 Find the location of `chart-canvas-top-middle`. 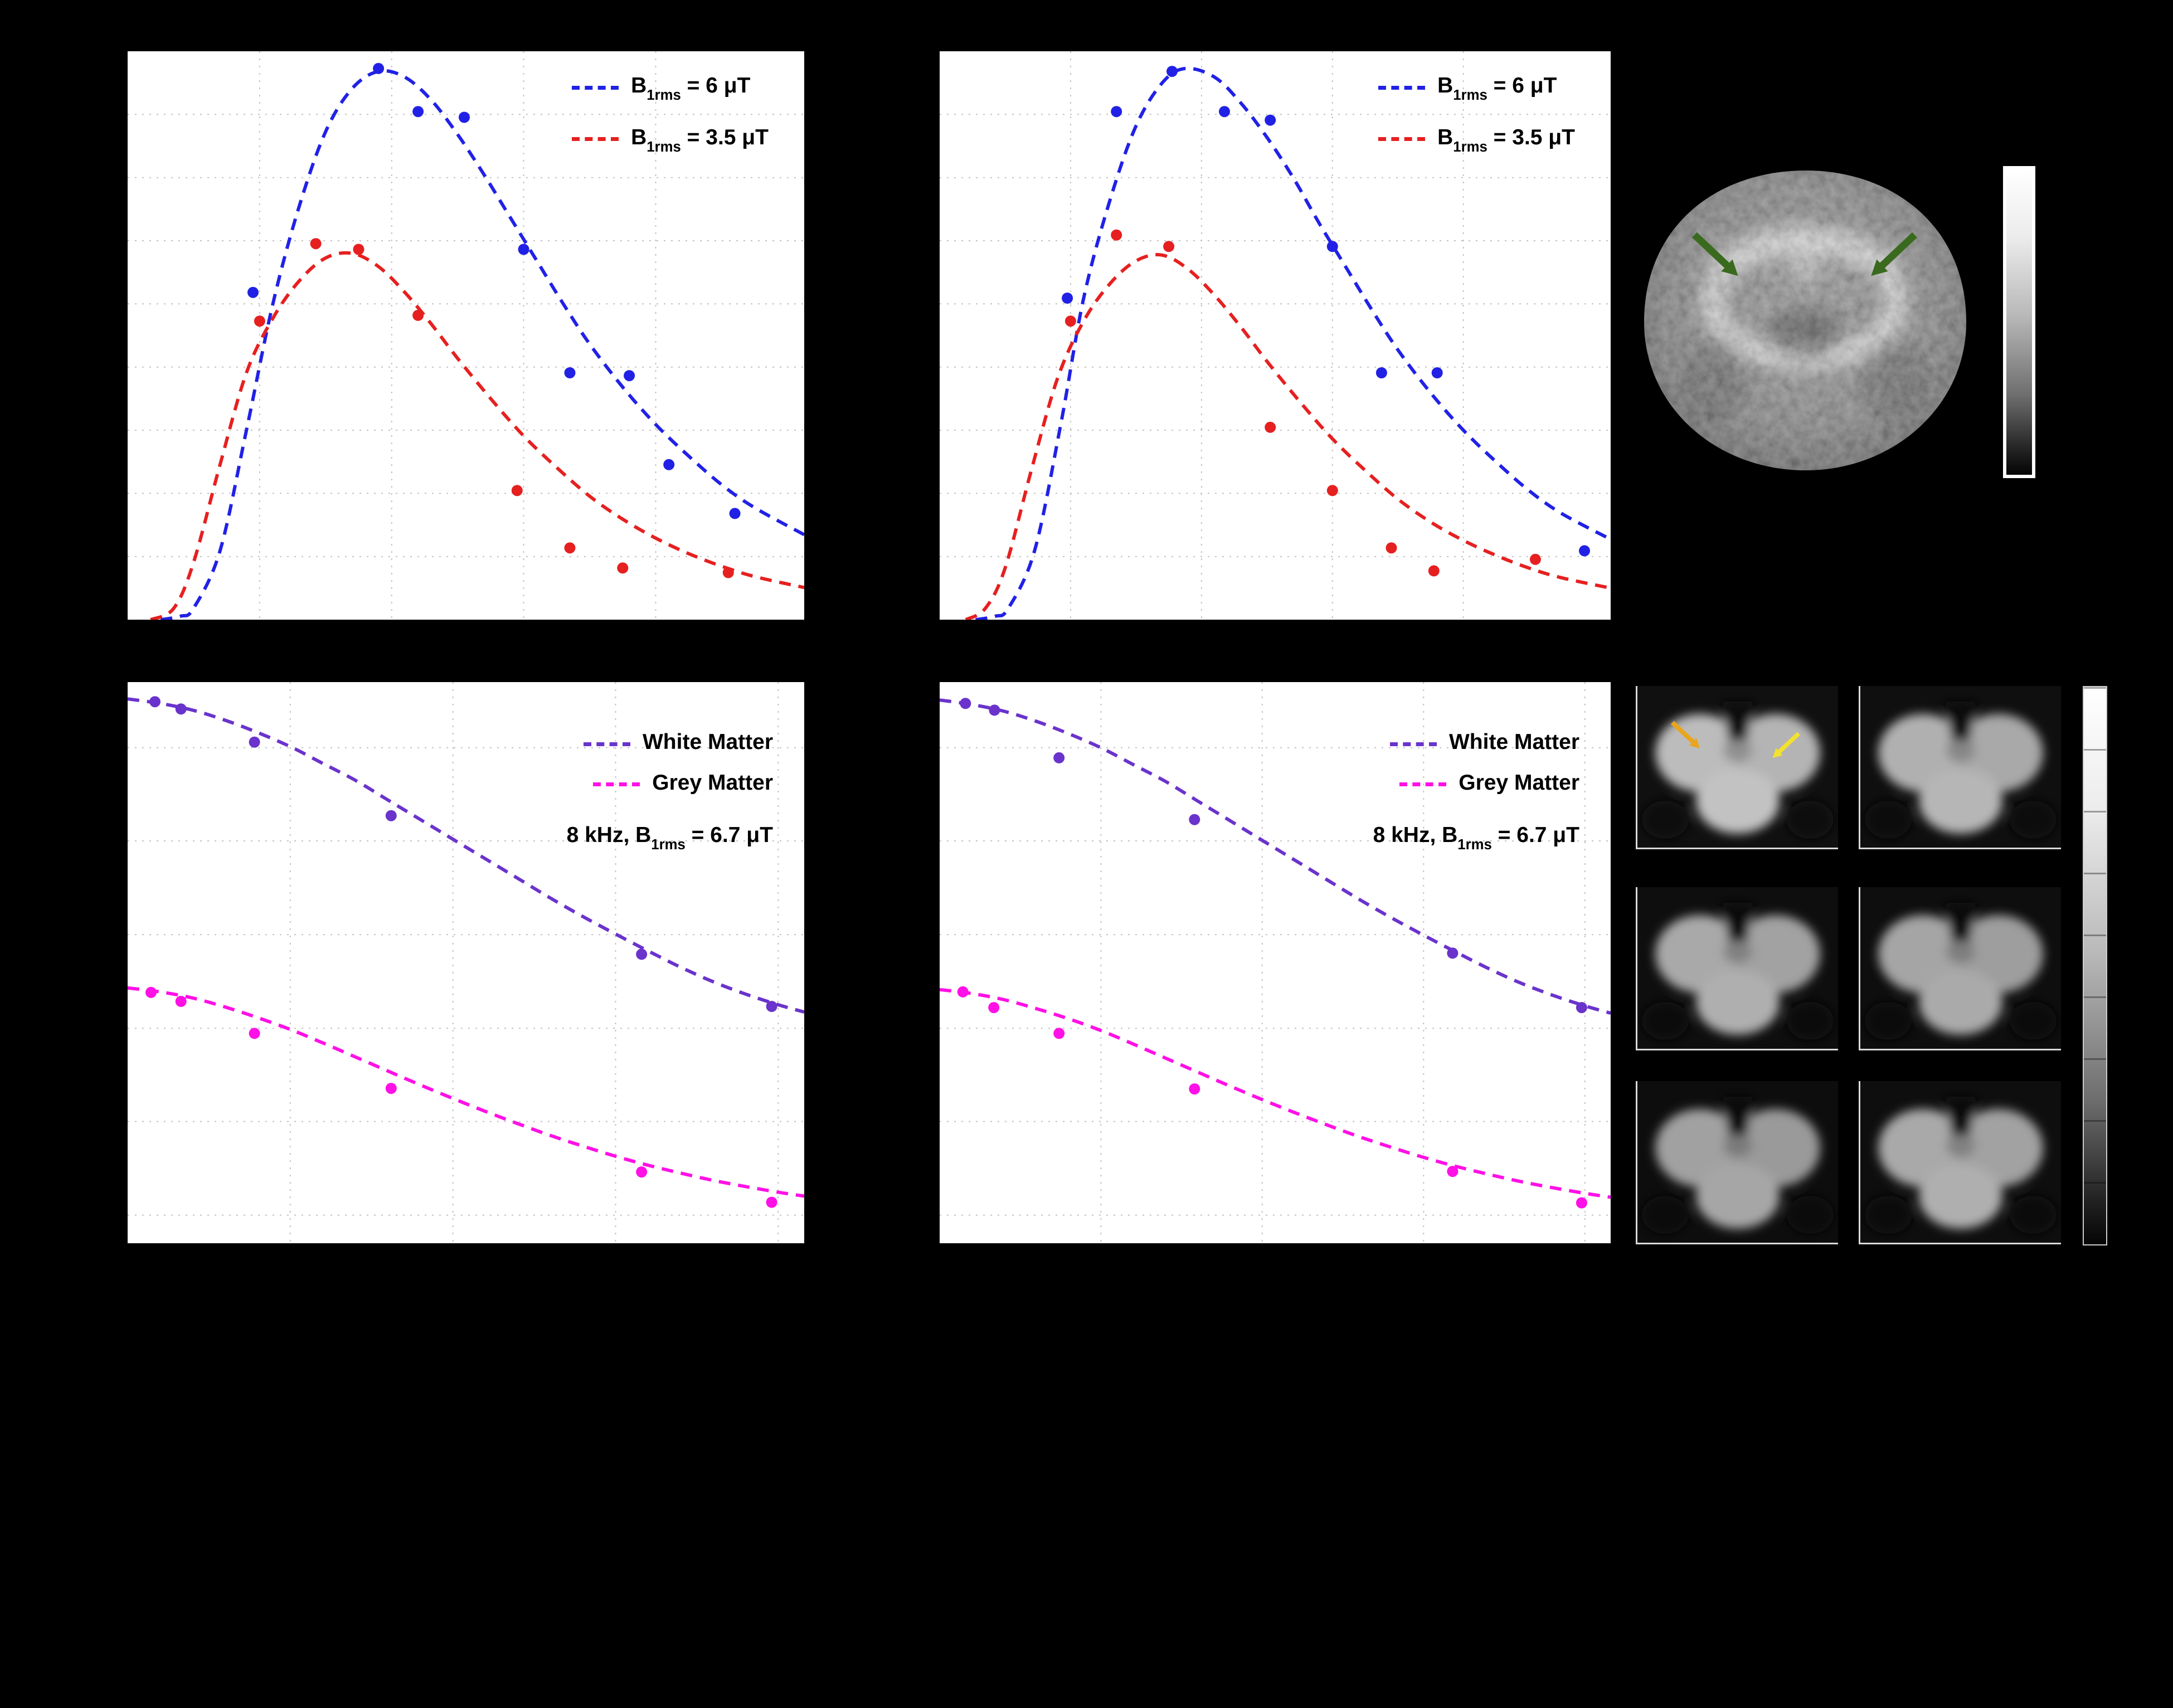

chart-canvas-top-middle is located at coordinates (1275, 335).